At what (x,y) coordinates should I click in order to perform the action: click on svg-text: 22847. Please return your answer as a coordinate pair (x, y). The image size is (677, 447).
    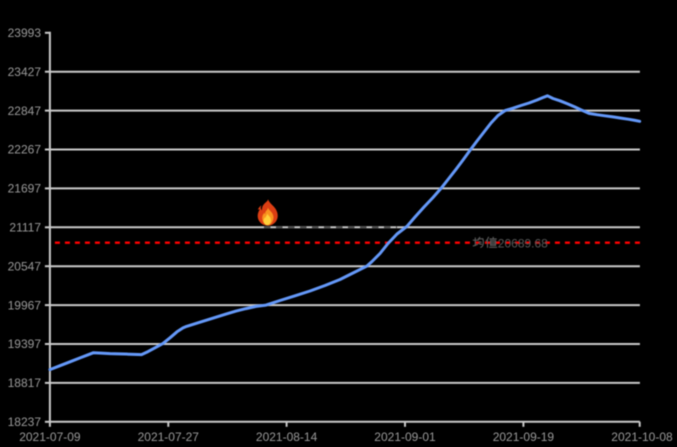
    Looking at the image, I should click on (25, 111).